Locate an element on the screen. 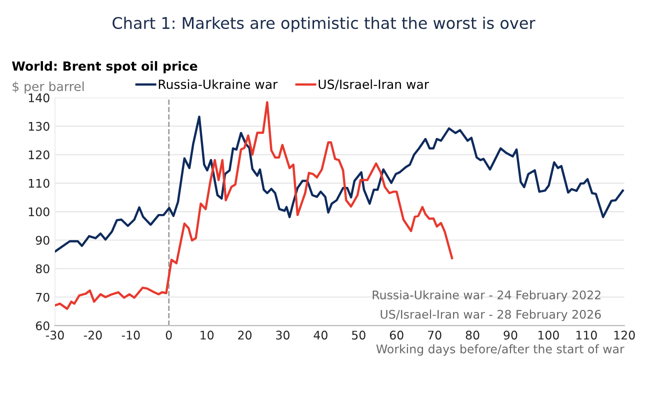 The width and height of the screenshot is (647, 407). chart-subtitle: World: Brent spot oil price is located at coordinates (105, 67).